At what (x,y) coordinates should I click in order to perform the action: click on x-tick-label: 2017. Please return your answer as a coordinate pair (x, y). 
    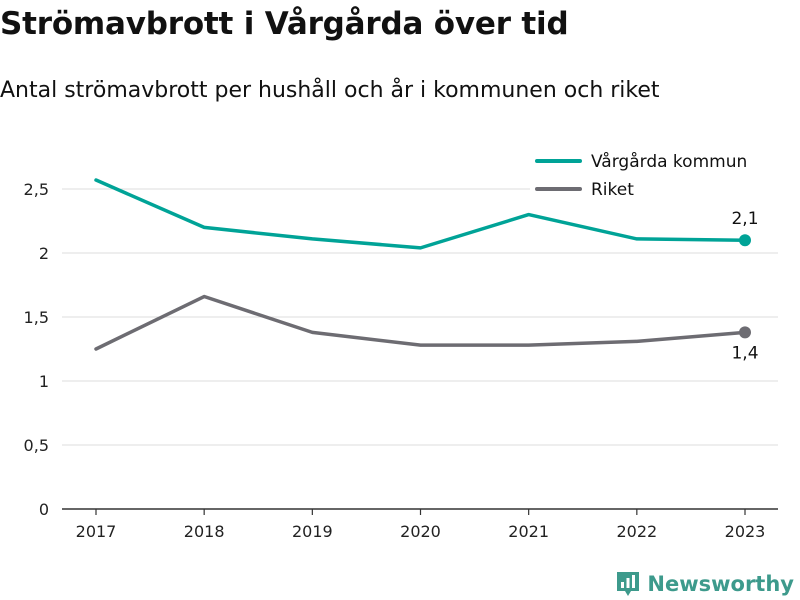
    Looking at the image, I should click on (96, 531).